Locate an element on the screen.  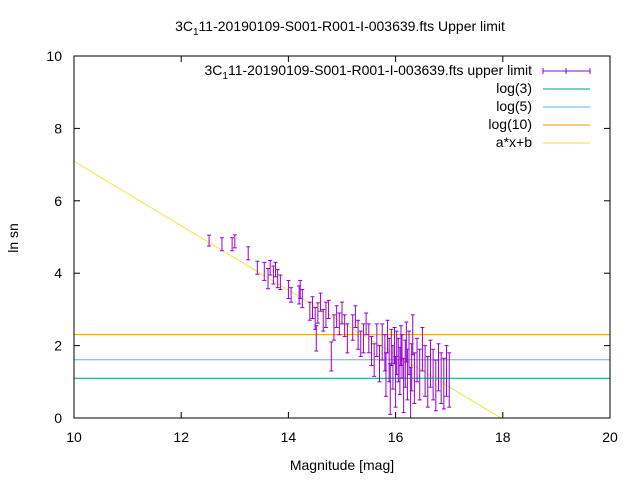
y-tick-label: 0 is located at coordinates (58, 418).